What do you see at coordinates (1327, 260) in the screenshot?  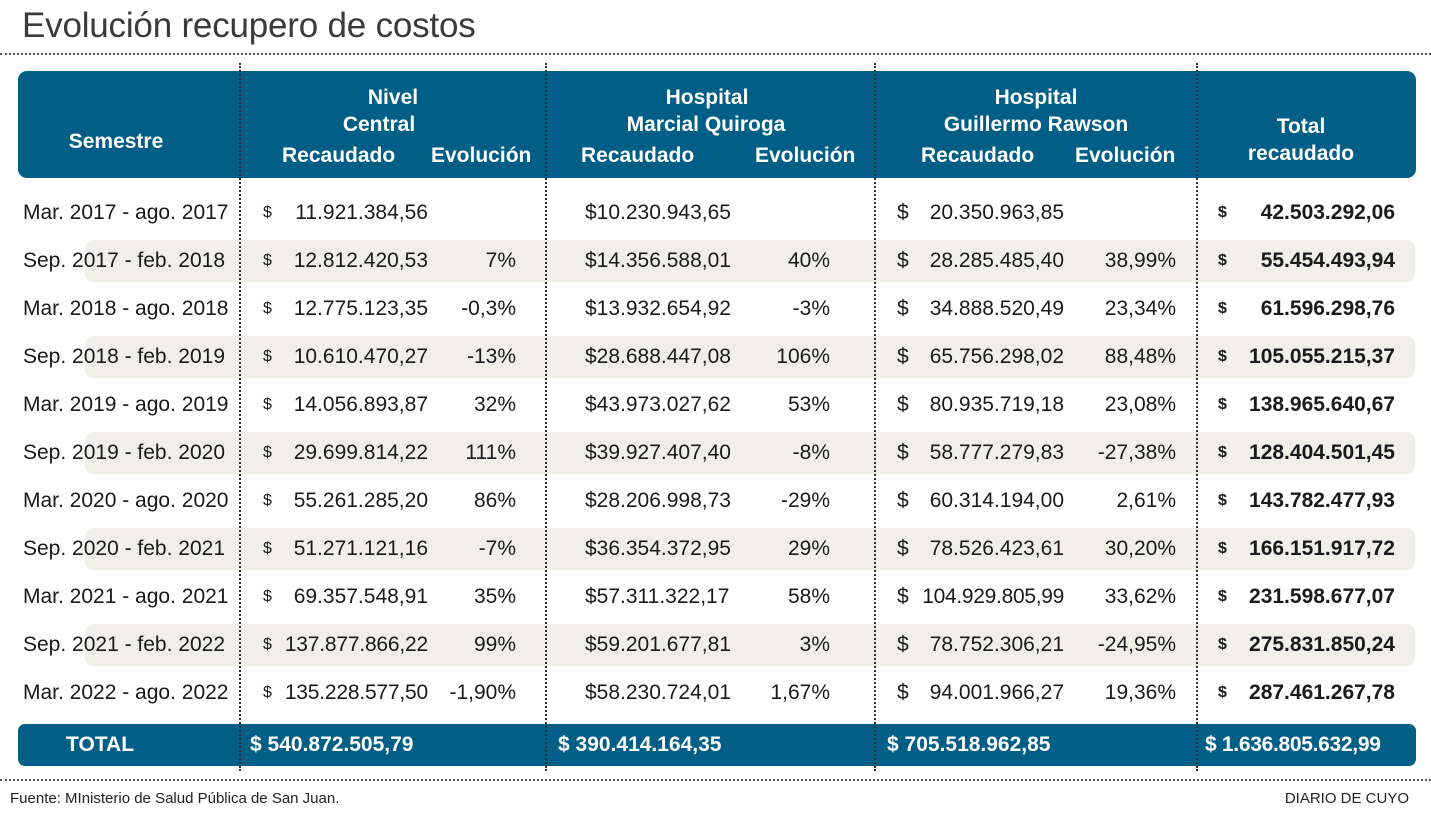 I see `cell-total-recaudado: 55.454.493,94` at bounding box center [1327, 260].